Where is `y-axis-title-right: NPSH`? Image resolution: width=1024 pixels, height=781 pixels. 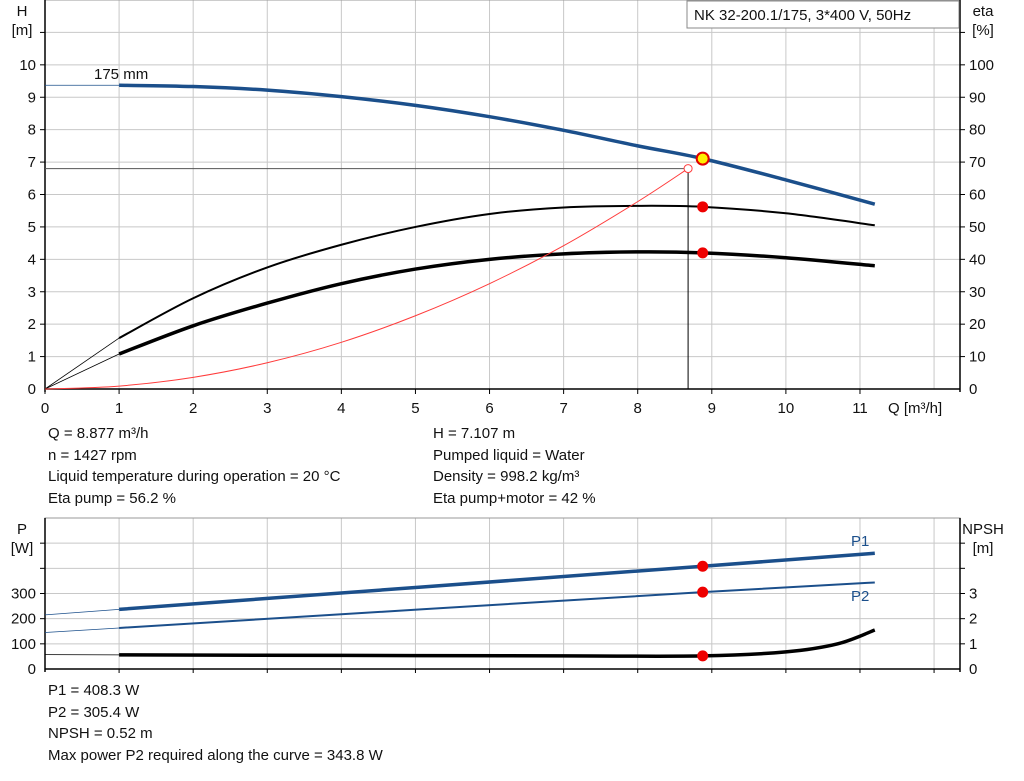 y-axis-title-right: NPSH is located at coordinates (983, 529).